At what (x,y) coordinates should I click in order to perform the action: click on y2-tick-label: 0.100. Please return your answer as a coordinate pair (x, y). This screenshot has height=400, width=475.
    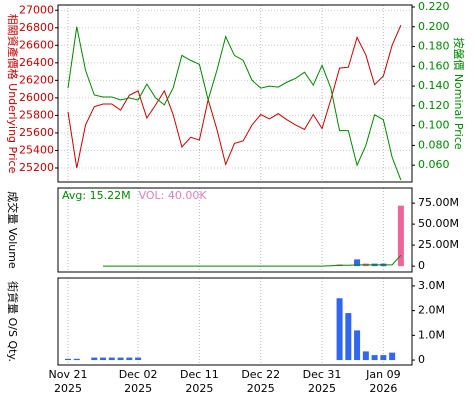
    Looking at the image, I should click on (434, 125).